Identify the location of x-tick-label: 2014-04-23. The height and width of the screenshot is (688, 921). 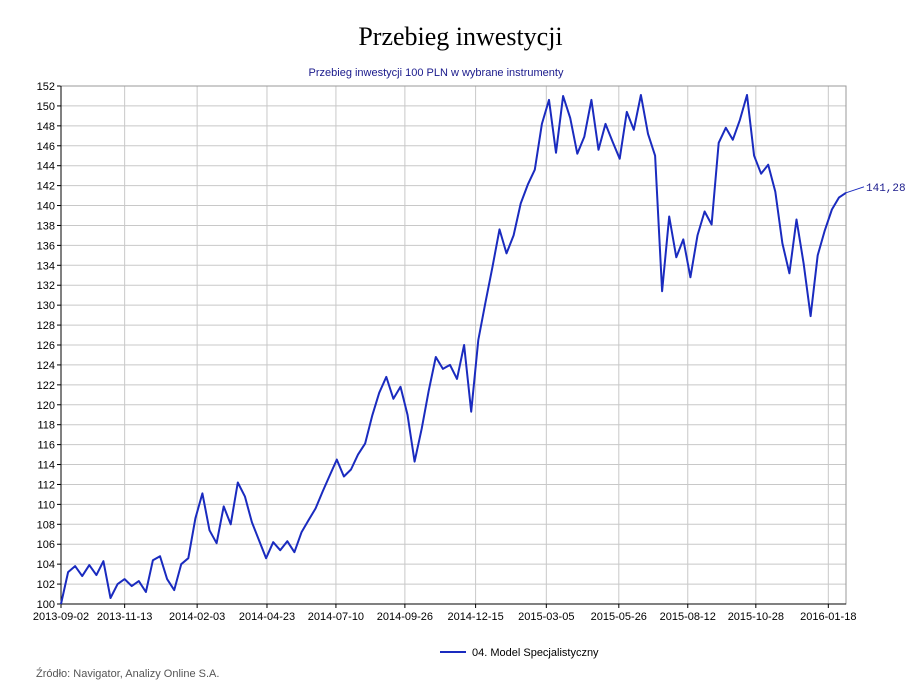
(267, 617).